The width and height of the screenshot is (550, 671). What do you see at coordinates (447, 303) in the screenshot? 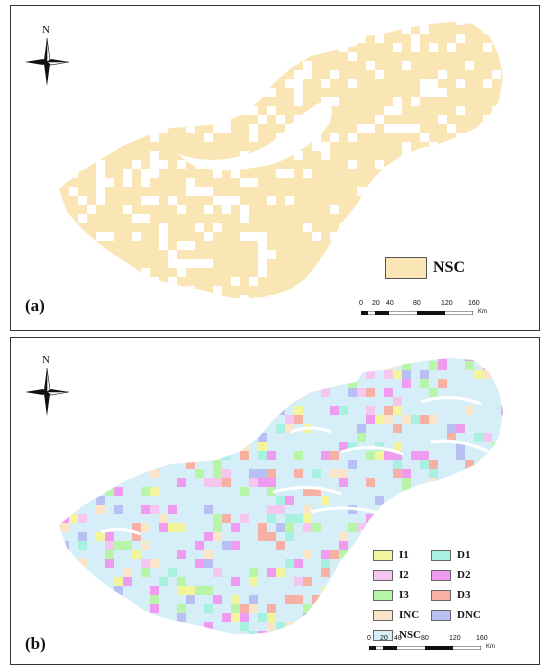
I see `scale-tick: 120` at bounding box center [447, 303].